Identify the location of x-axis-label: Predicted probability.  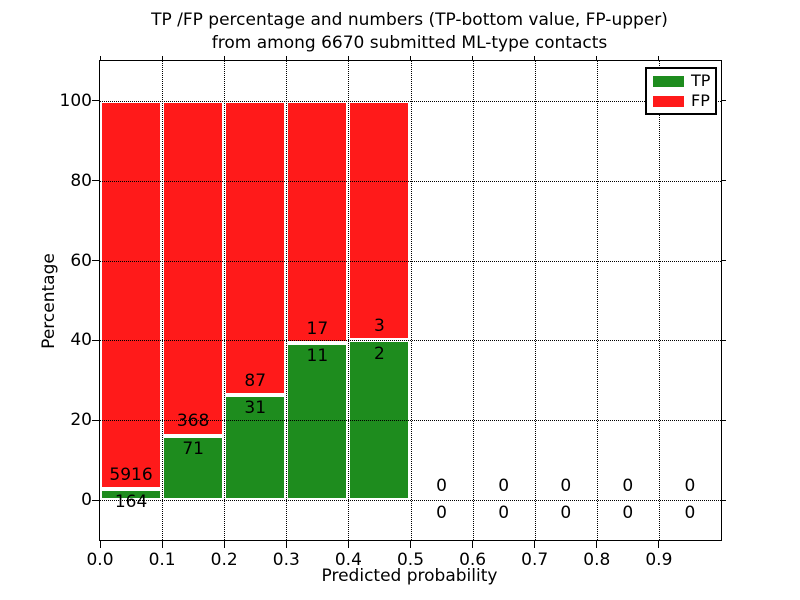
(409, 576).